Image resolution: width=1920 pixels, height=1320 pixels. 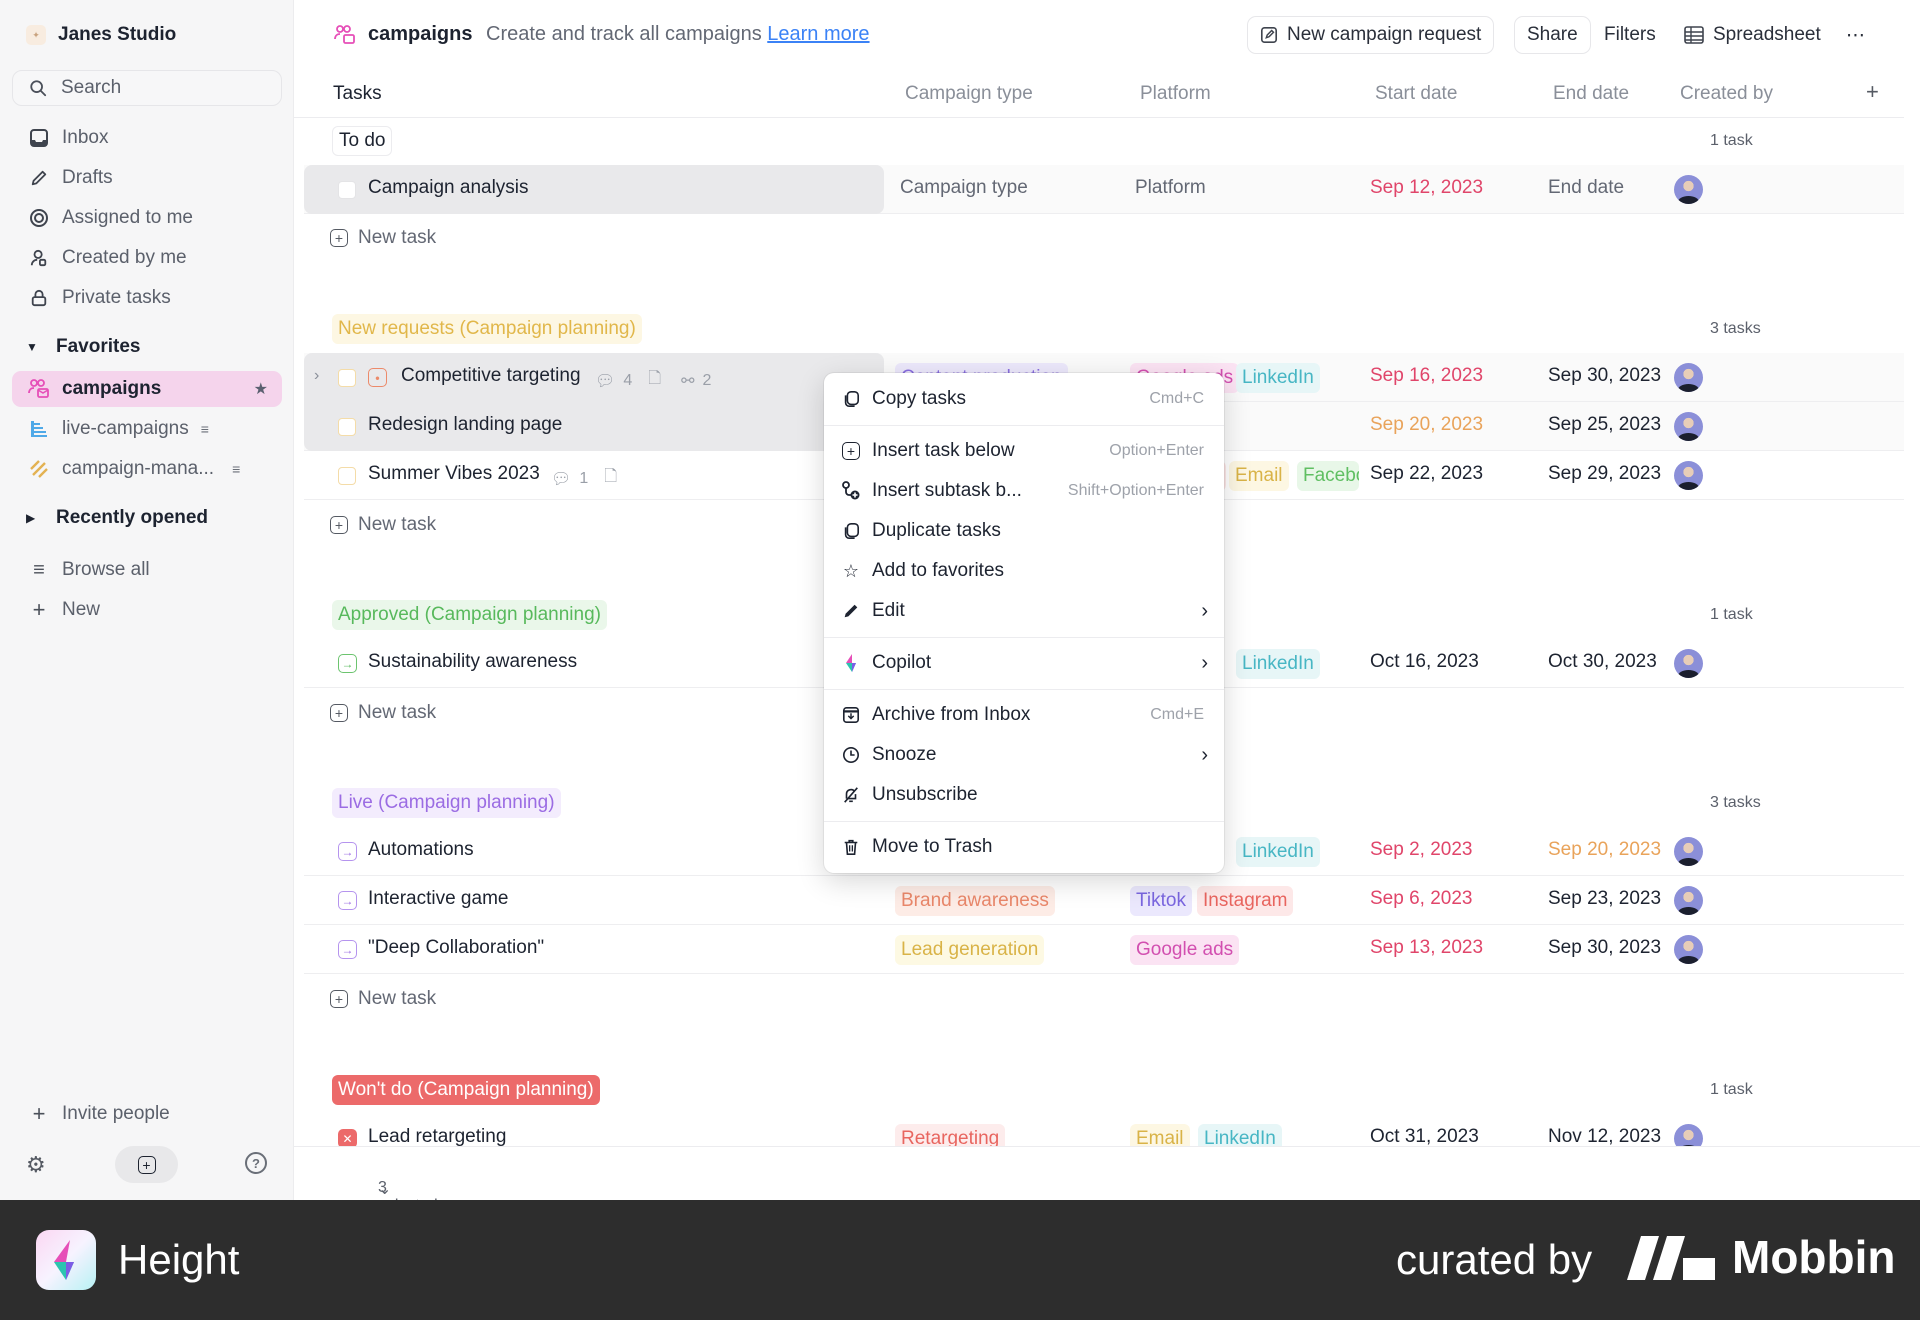 What do you see at coordinates (1161, 901) in the screenshot?
I see `platform-tag: Tiktok` at bounding box center [1161, 901].